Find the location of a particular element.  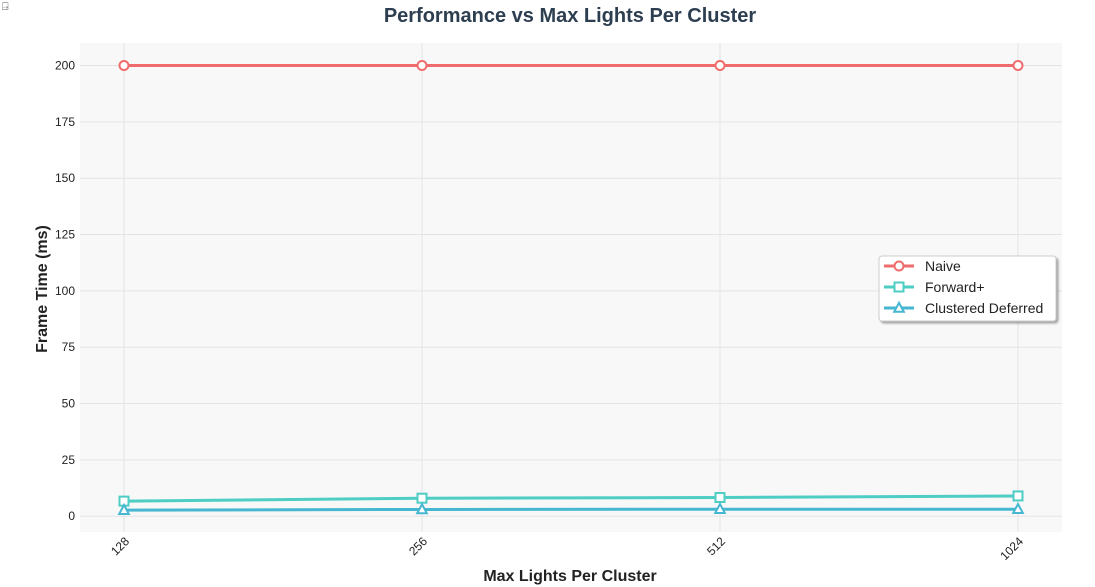

legend-box is located at coordinates (967, 288).